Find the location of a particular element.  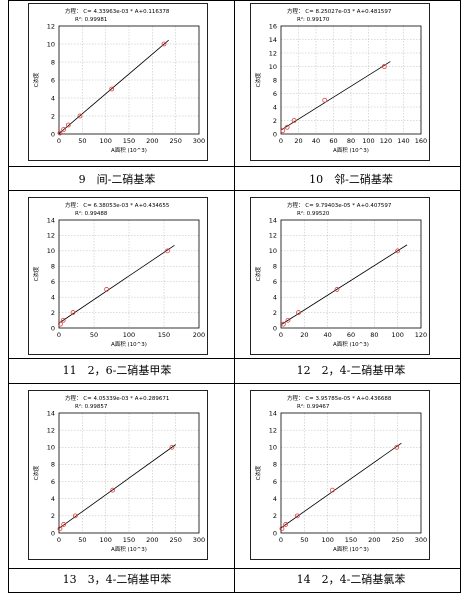

x-tick-label: 300 is located at coordinates (199, 540).